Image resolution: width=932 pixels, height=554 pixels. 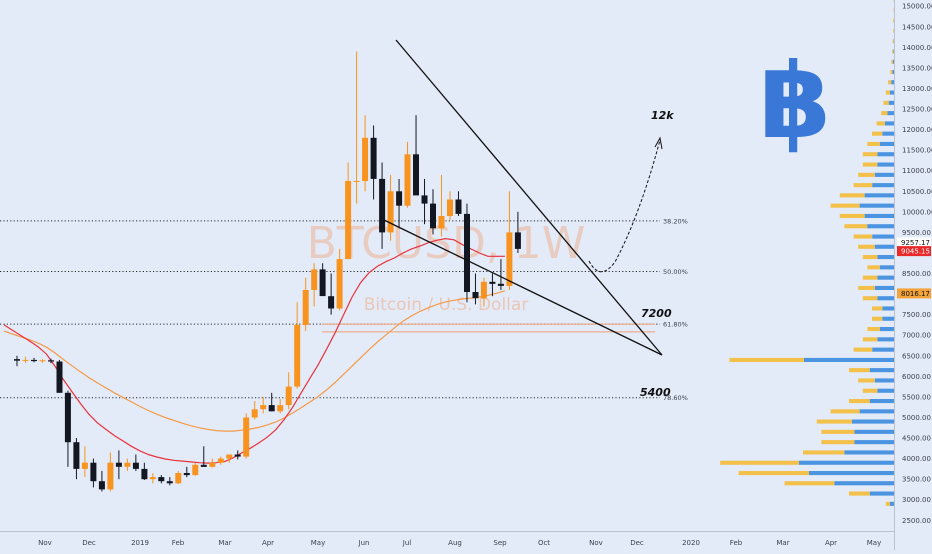 What do you see at coordinates (916, 377) in the screenshot?
I see `y-tick-label: 6000.00` at bounding box center [916, 377].